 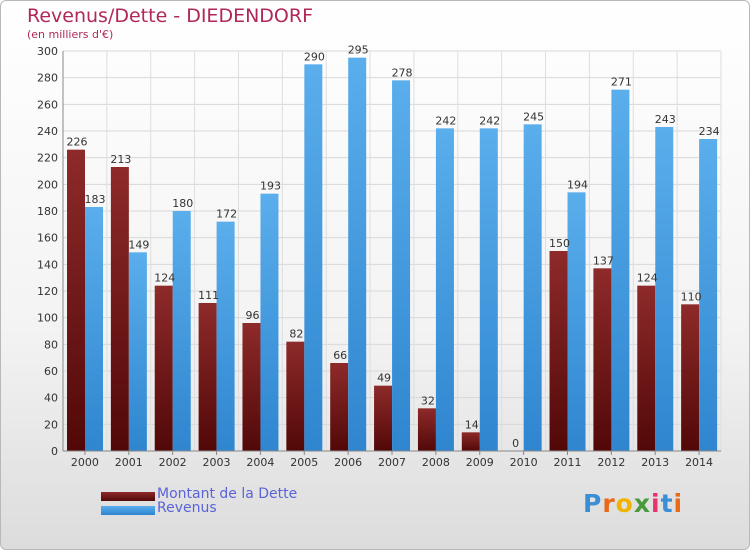 What do you see at coordinates (358, 50) in the screenshot?
I see `data-label-revenue: 295` at bounding box center [358, 50].